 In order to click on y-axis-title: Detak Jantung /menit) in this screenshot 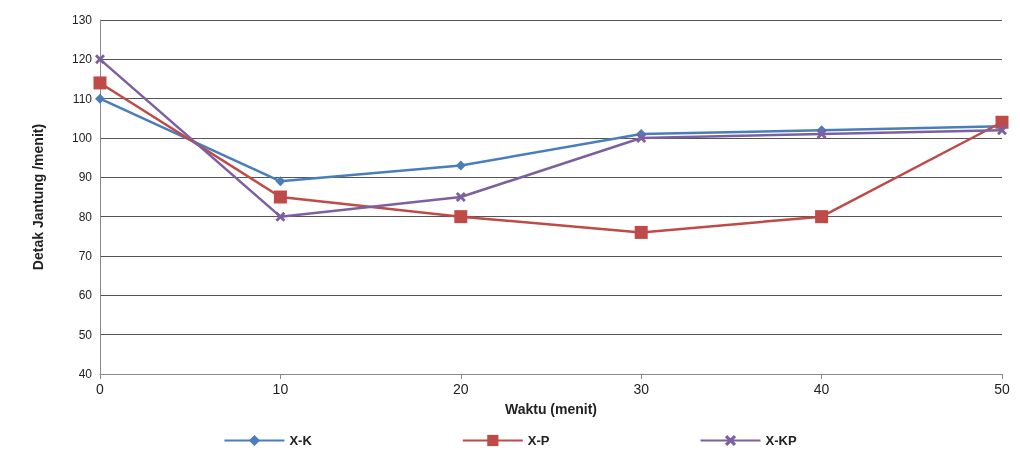, I will do `click(38, 197)`.